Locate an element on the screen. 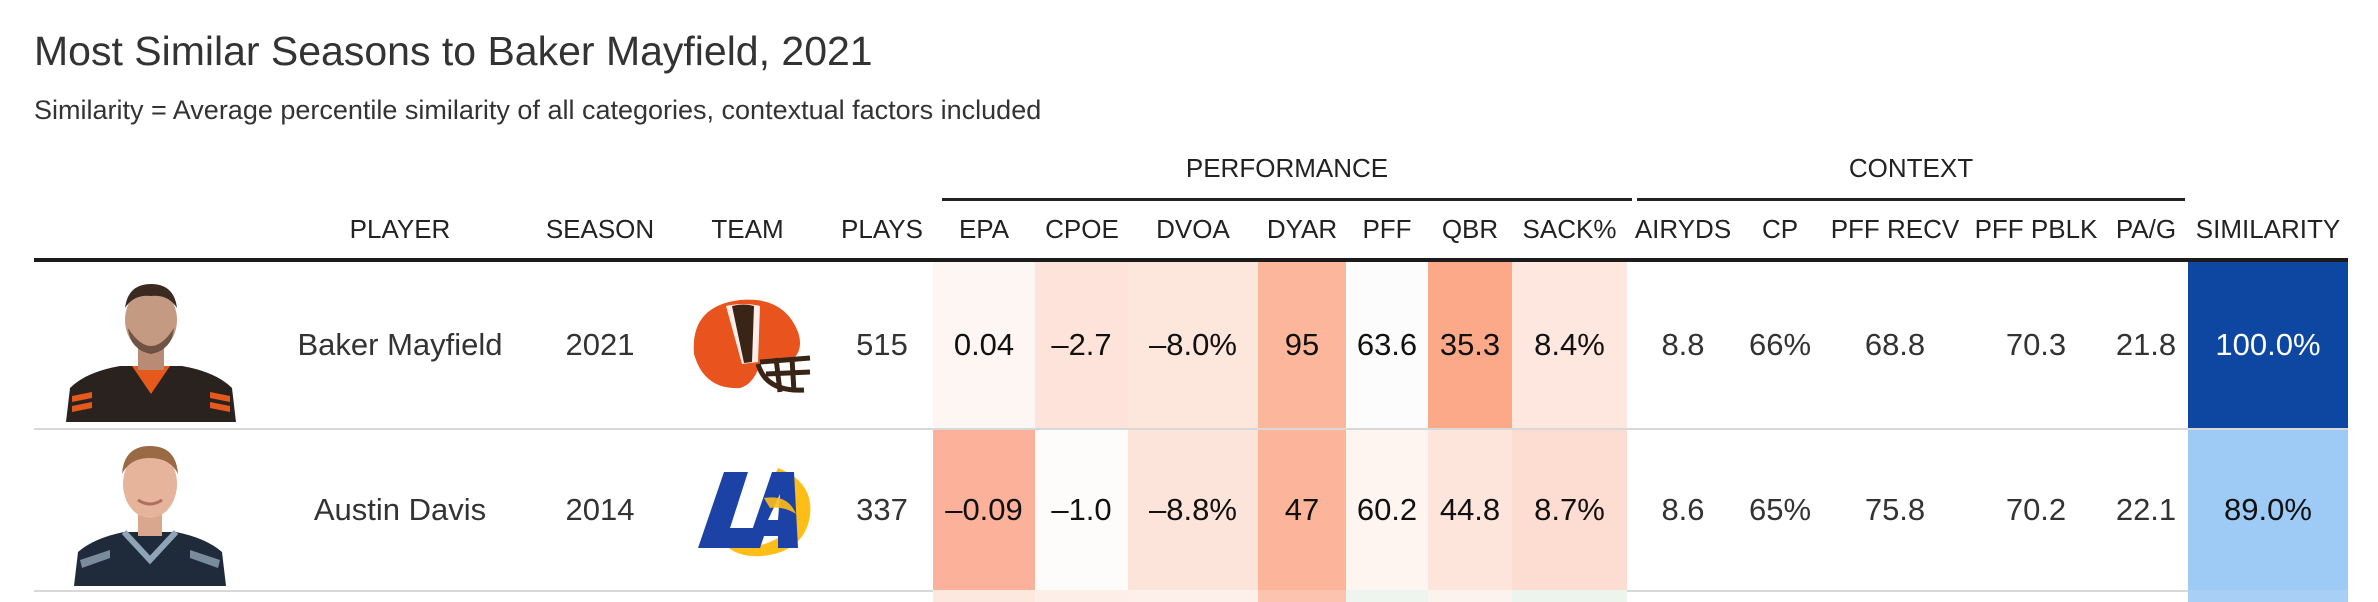 The height and width of the screenshot is (602, 2378). similarity-value: 89.0% is located at coordinates (2268, 510).